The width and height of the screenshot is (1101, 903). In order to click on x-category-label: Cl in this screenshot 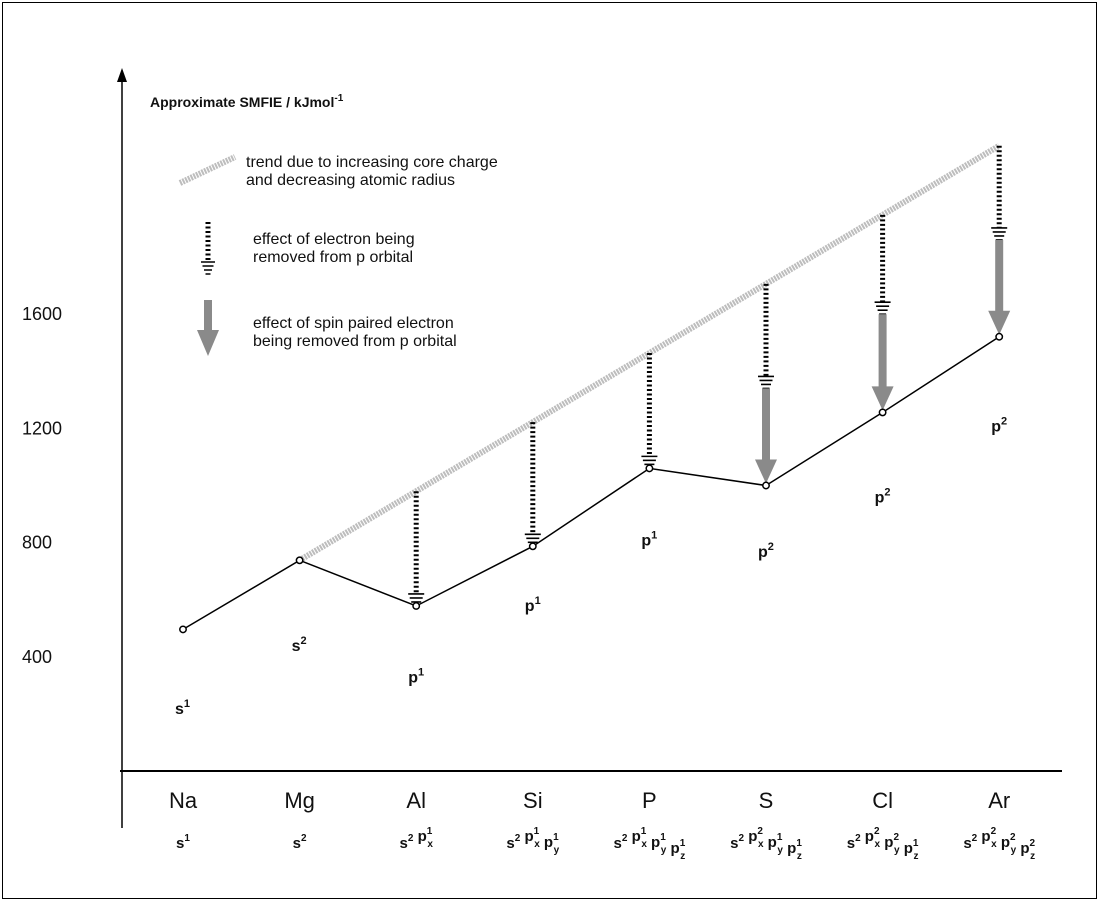, I will do `click(882, 800)`.